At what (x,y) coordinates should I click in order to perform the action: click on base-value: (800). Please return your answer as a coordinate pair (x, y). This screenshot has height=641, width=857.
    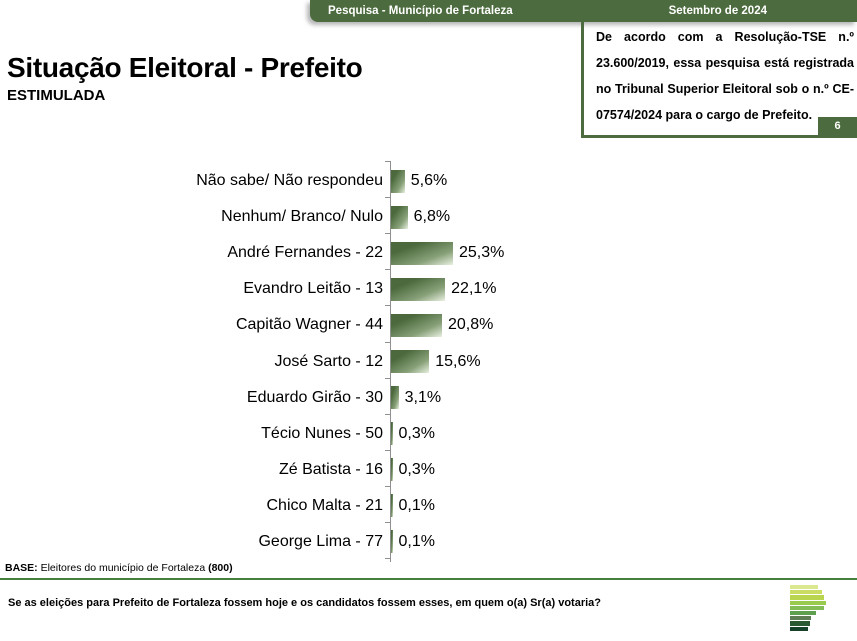
    Looking at the image, I should click on (220, 568).